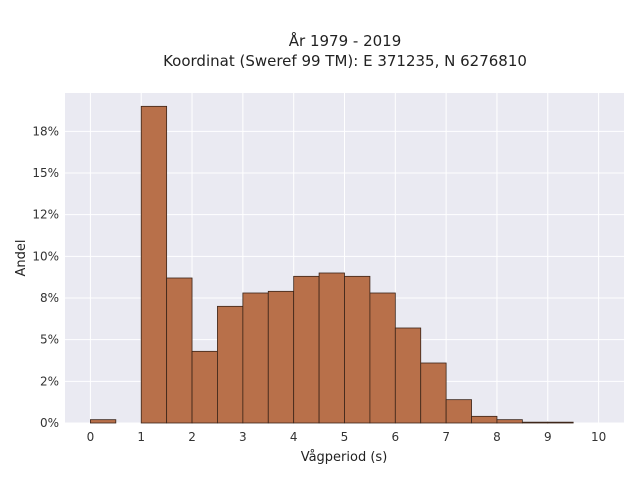  I want to click on x-tick-label: 1, so click(141, 437).